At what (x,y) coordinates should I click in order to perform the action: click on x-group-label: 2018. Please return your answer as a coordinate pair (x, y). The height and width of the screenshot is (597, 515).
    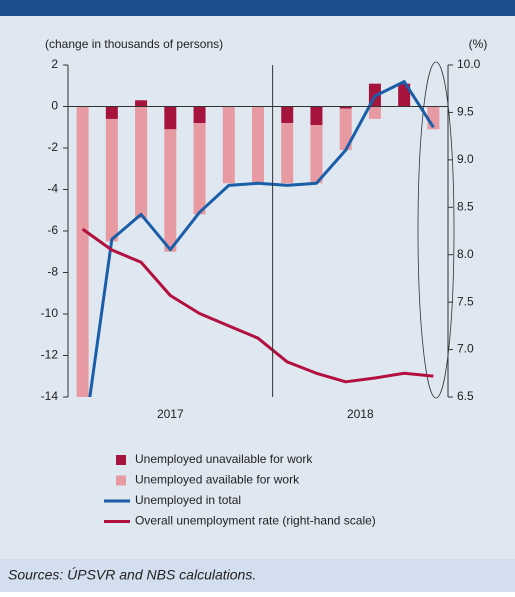
    Looking at the image, I should click on (360, 414).